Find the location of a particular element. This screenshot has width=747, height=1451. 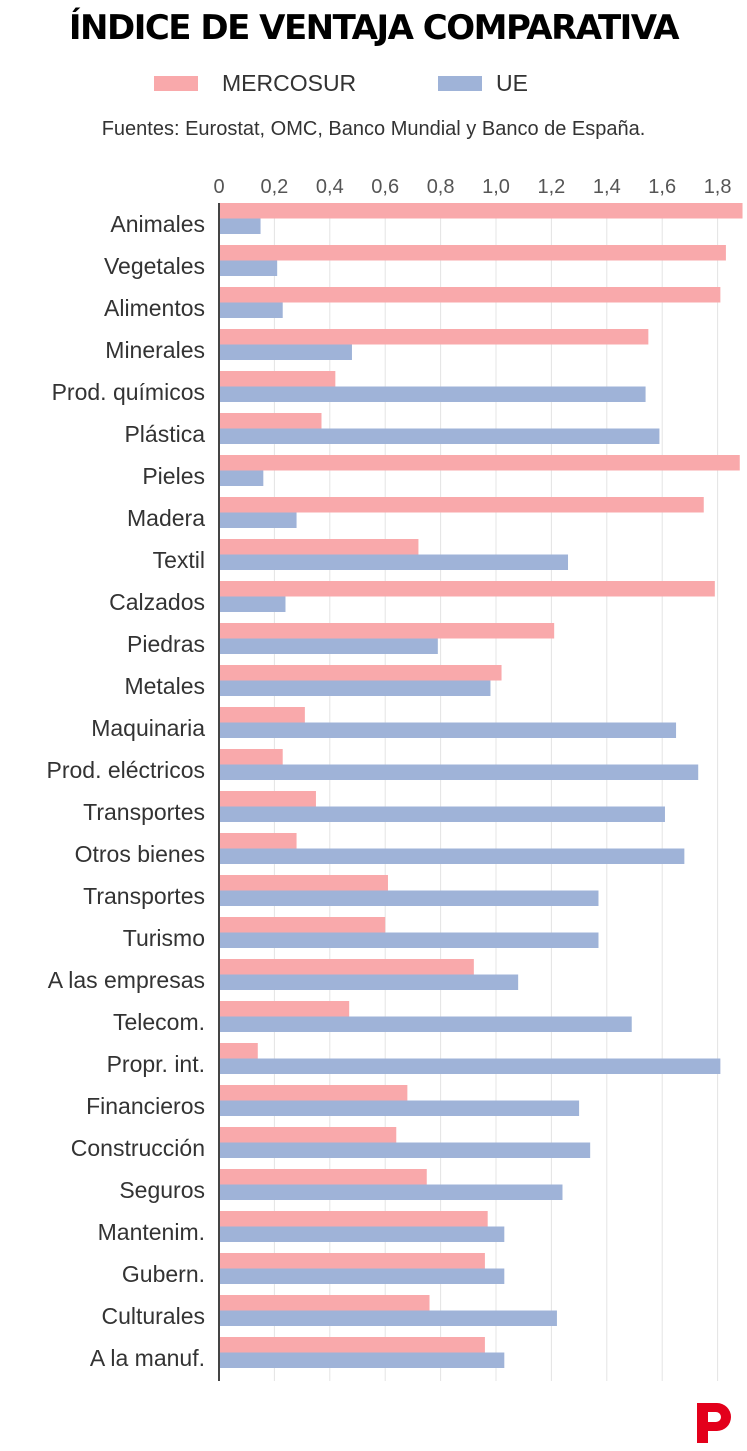

legend-swatch-mercosur is located at coordinates (176, 83).